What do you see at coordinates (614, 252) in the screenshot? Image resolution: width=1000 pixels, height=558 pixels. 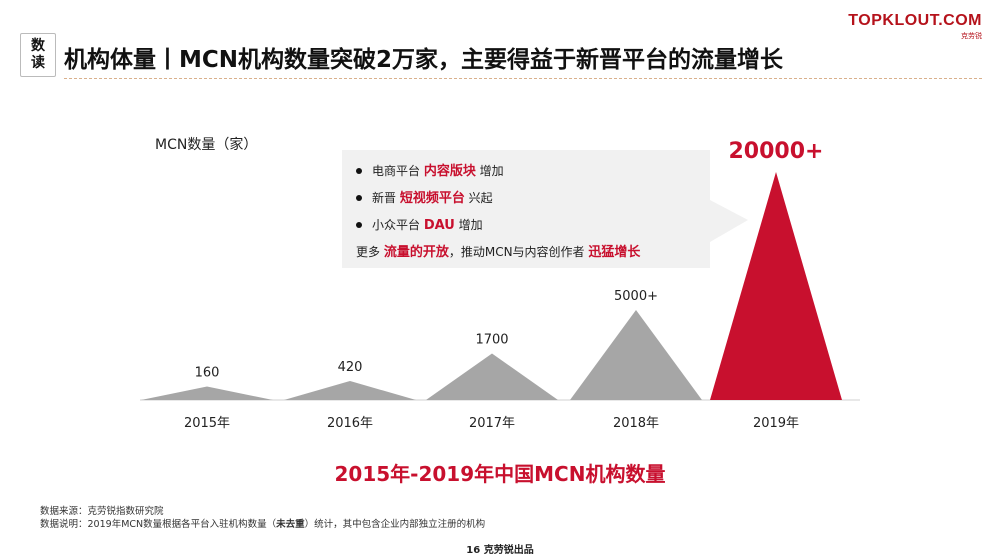 I see `callout-highlight: 迅猛增长` at bounding box center [614, 252].